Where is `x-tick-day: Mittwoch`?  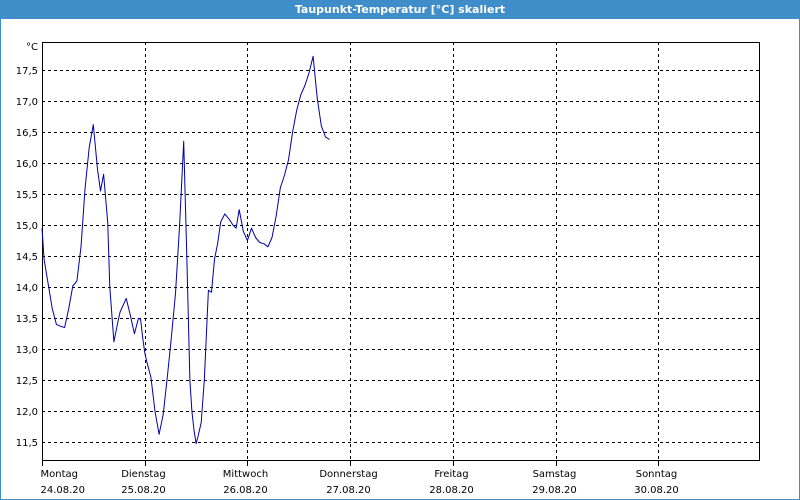
x-tick-day: Mittwoch is located at coordinates (245, 474).